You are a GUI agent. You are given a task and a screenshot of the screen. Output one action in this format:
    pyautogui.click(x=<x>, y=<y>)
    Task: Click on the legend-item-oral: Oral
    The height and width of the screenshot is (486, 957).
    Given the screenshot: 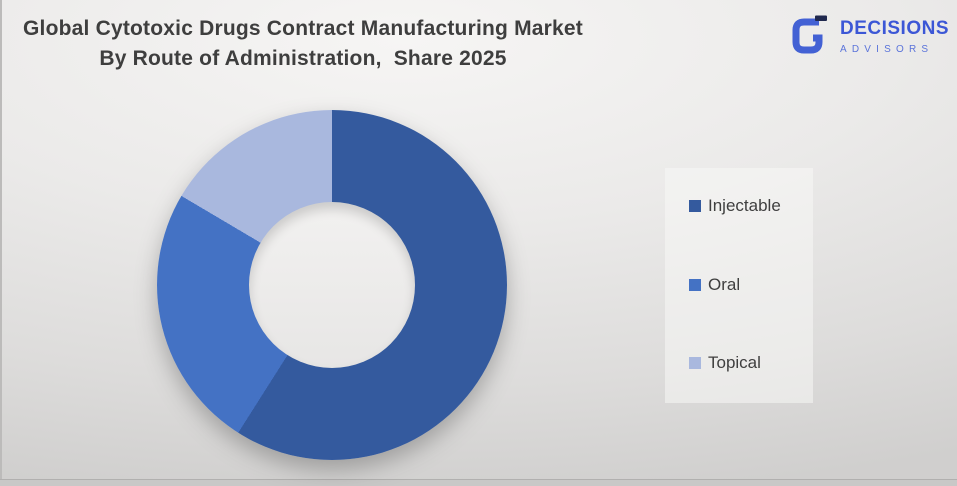 What is the action you would take?
    pyautogui.click(x=751, y=285)
    